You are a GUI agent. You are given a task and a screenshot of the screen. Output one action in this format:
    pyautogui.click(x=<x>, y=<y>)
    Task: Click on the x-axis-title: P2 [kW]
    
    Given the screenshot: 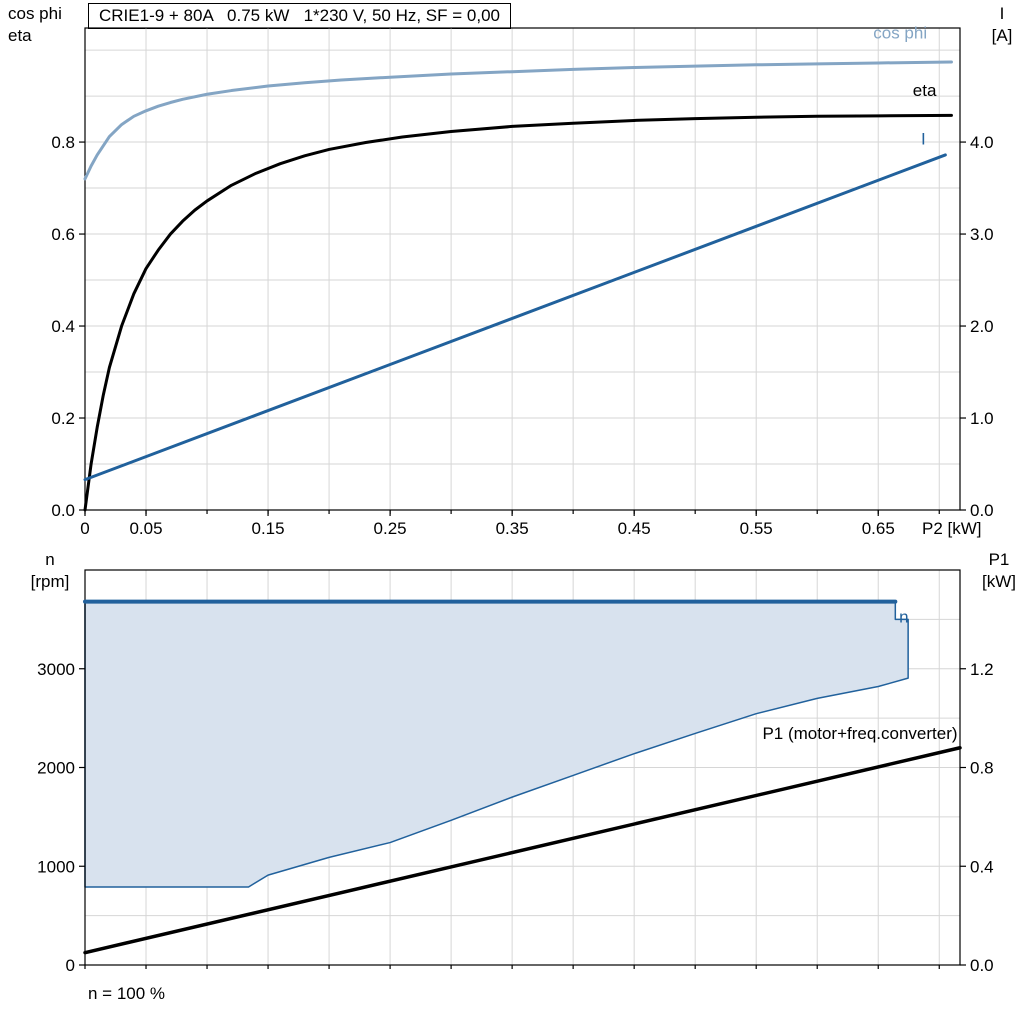 What is the action you would take?
    pyautogui.click(x=952, y=528)
    